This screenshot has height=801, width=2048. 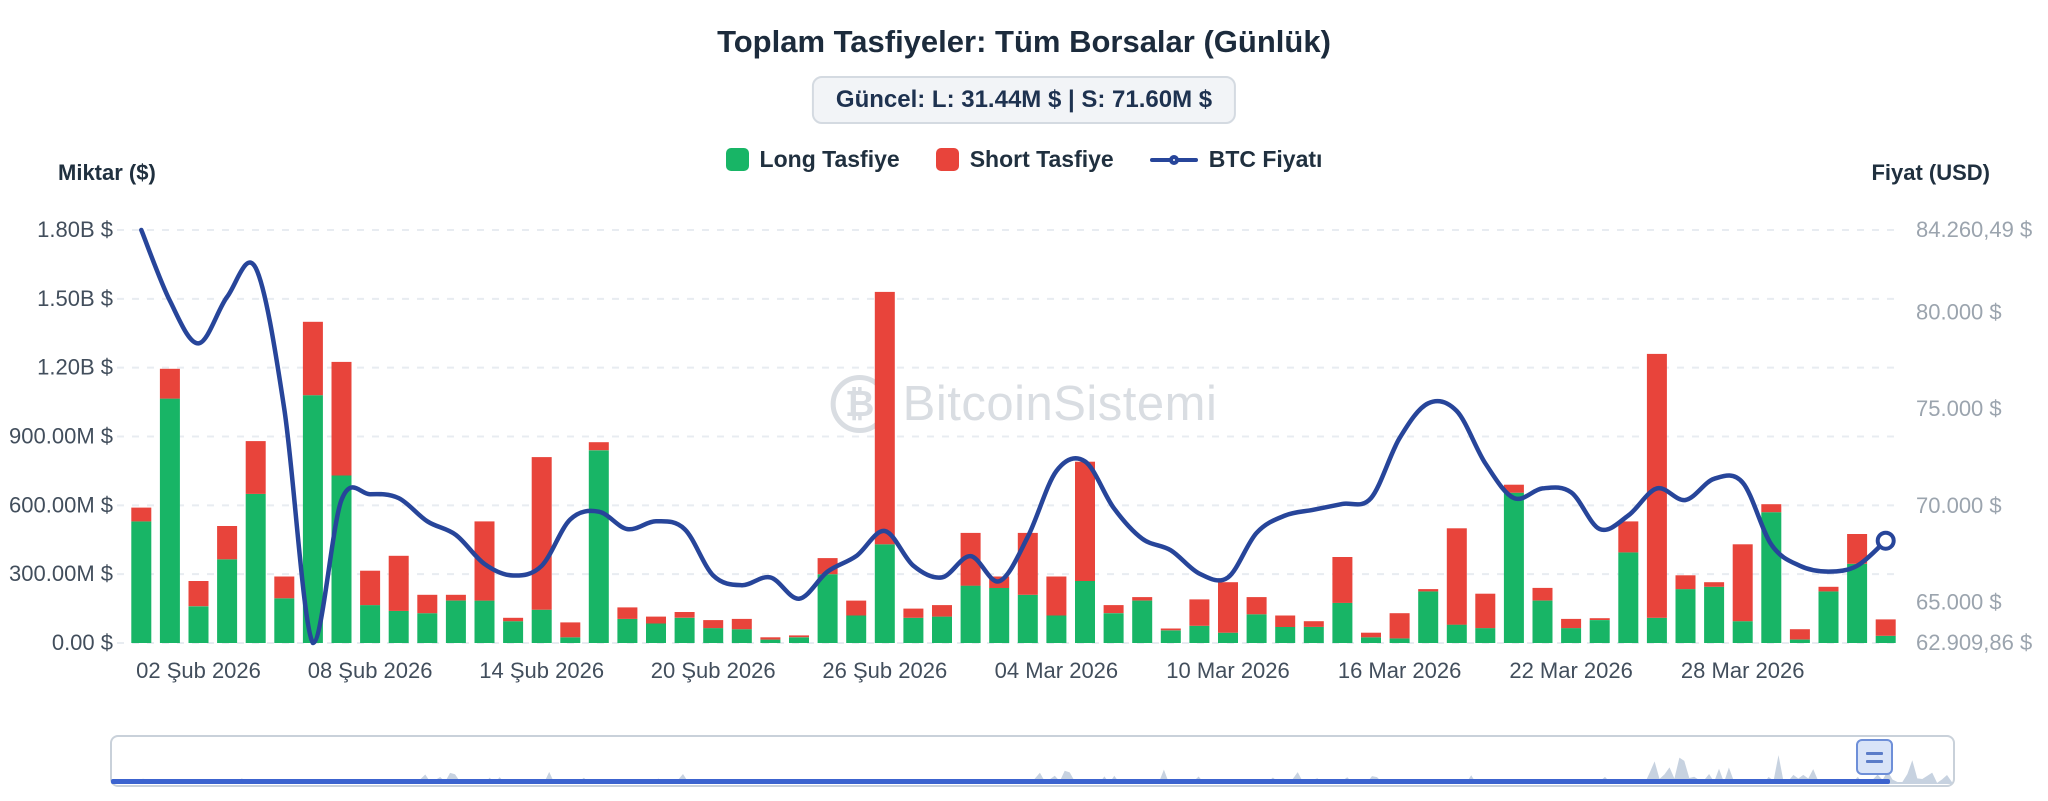 I want to click on chart-navigator, so click(x=1032, y=761).